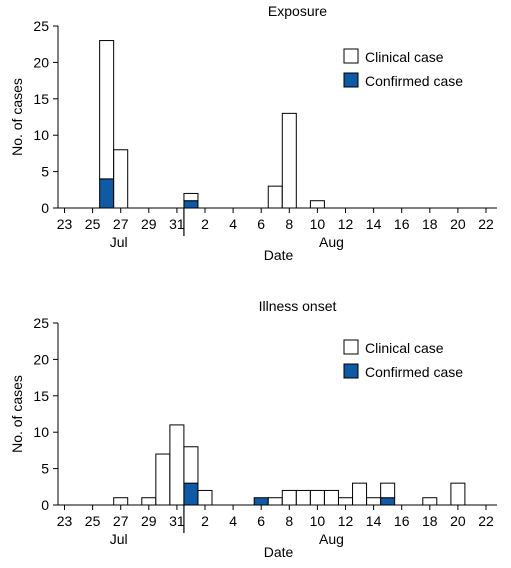 The height and width of the screenshot is (568, 511). I want to click on chart-title: Illness onset, so click(298, 306).